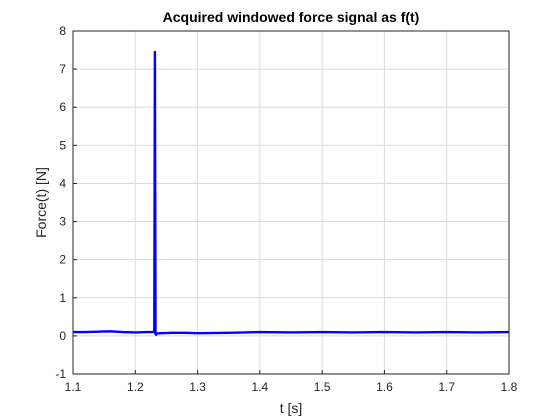 This screenshot has width=560, height=420. What do you see at coordinates (322, 387) in the screenshot?
I see `x-tick-label: 1.5` at bounding box center [322, 387].